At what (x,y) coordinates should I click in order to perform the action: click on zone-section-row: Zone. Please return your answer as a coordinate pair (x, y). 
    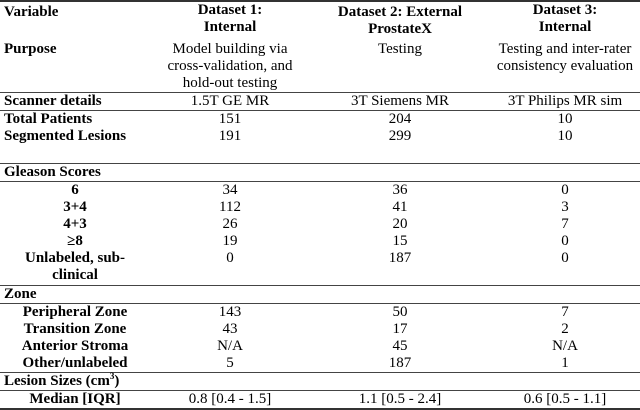
    Looking at the image, I should click on (320, 294).